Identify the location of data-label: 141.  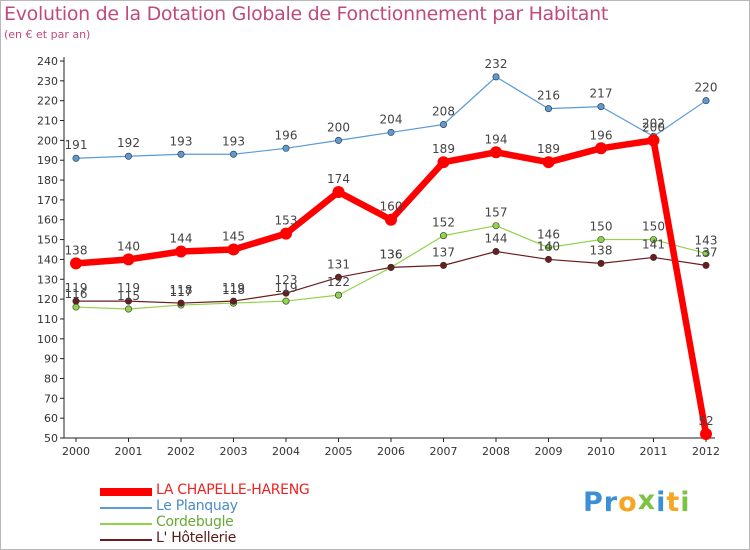
(653, 244).